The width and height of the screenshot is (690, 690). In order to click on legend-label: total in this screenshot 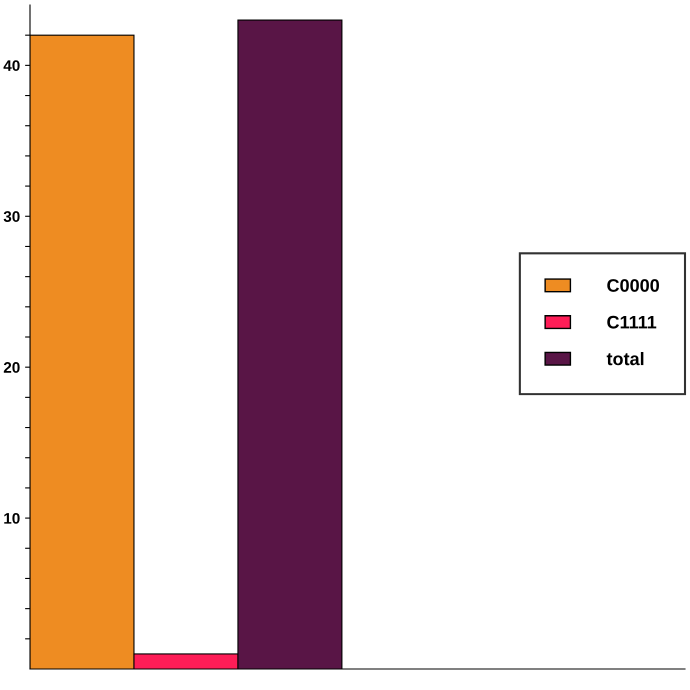, I will do `click(625, 359)`.